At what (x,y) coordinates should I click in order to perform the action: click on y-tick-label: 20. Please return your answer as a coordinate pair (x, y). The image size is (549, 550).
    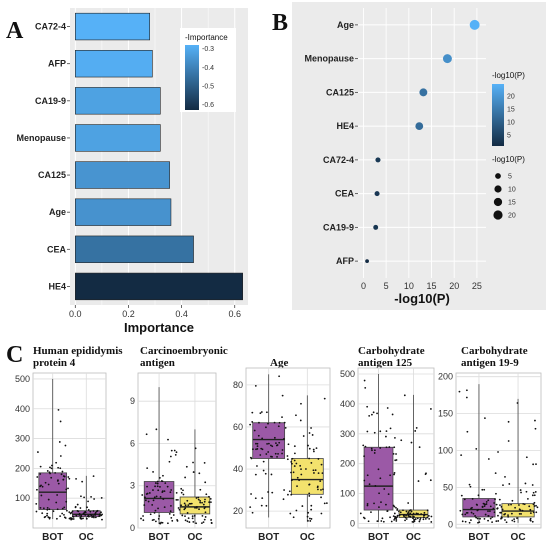
    Looking at the image, I should click on (238, 511).